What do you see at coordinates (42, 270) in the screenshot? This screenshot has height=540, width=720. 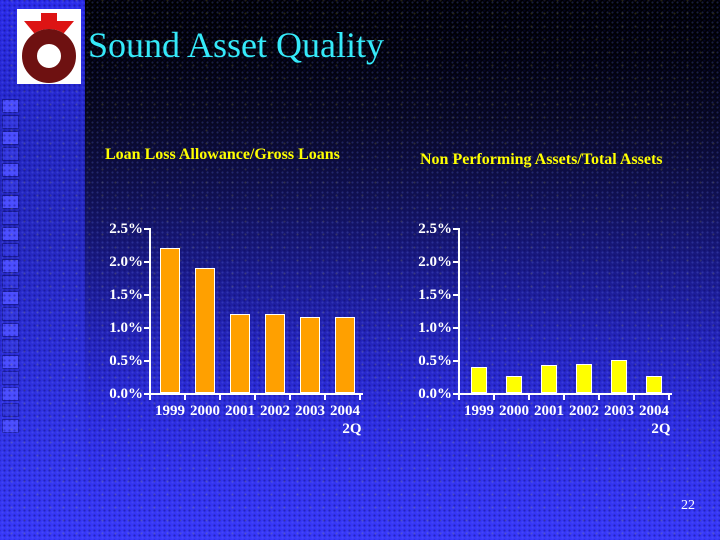 I see `filmstrip-sidebar` at bounding box center [42, 270].